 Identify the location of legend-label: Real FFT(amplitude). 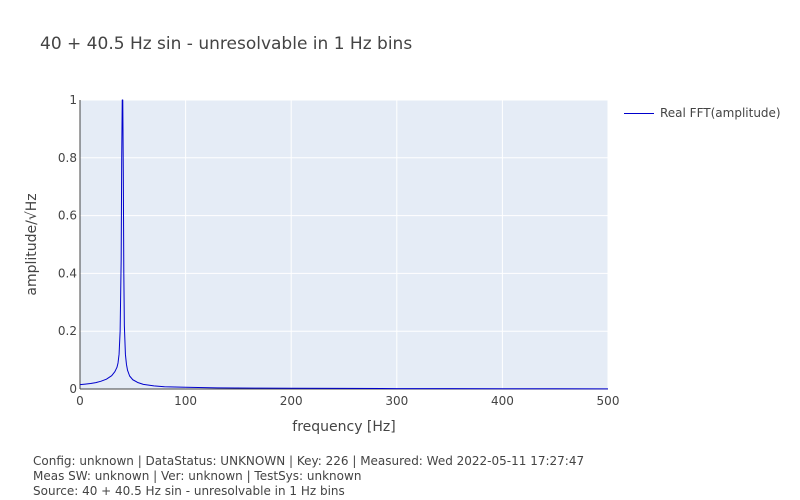
(720, 113).